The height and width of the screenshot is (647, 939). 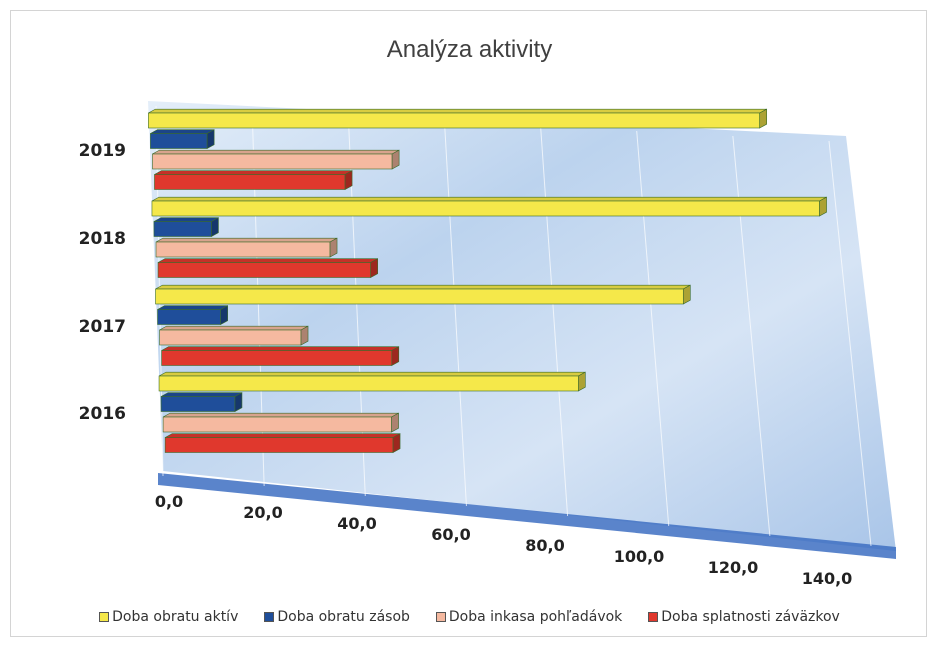 What do you see at coordinates (450, 534) in the screenshot?
I see `x-tick-label: 60,0` at bounding box center [450, 534].